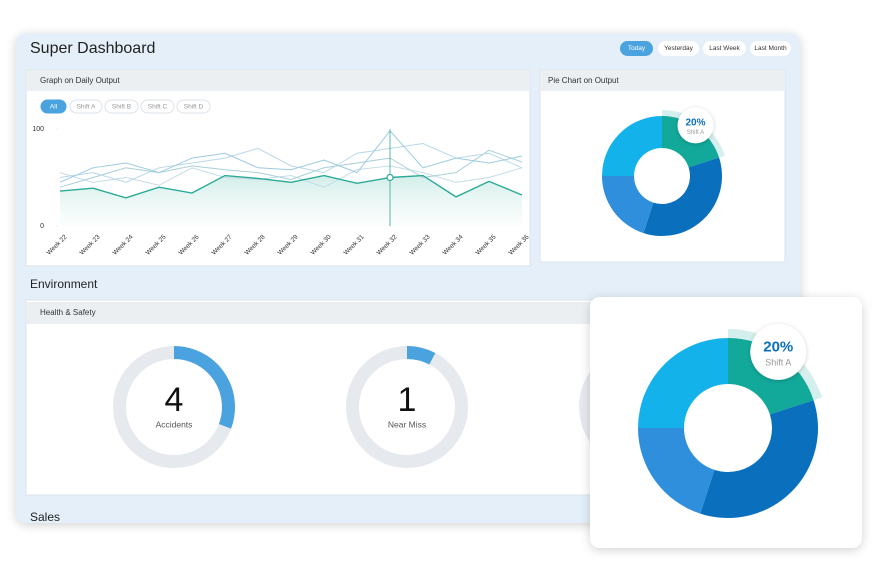 The width and height of the screenshot is (878, 566). What do you see at coordinates (390, 177) in the screenshot?
I see `hover-point` at bounding box center [390, 177].